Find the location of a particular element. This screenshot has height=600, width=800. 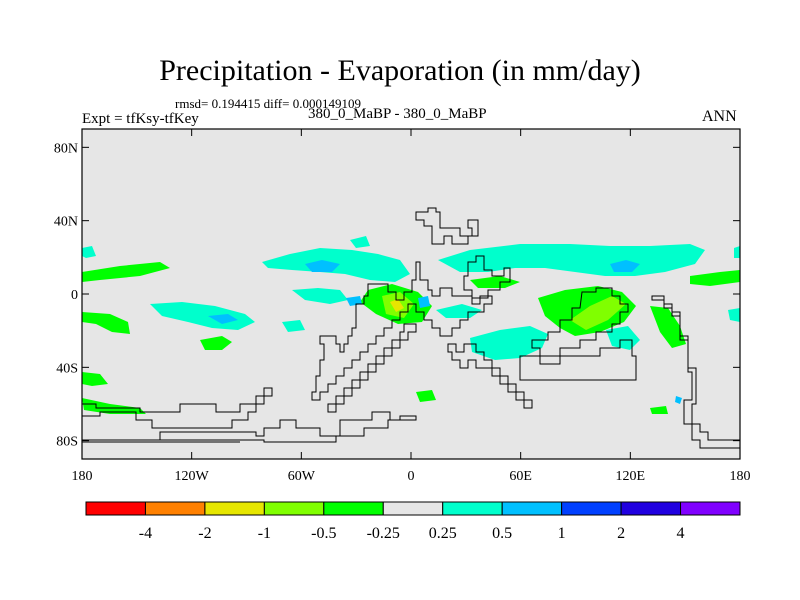

season-label: ANN is located at coordinates (719, 116).